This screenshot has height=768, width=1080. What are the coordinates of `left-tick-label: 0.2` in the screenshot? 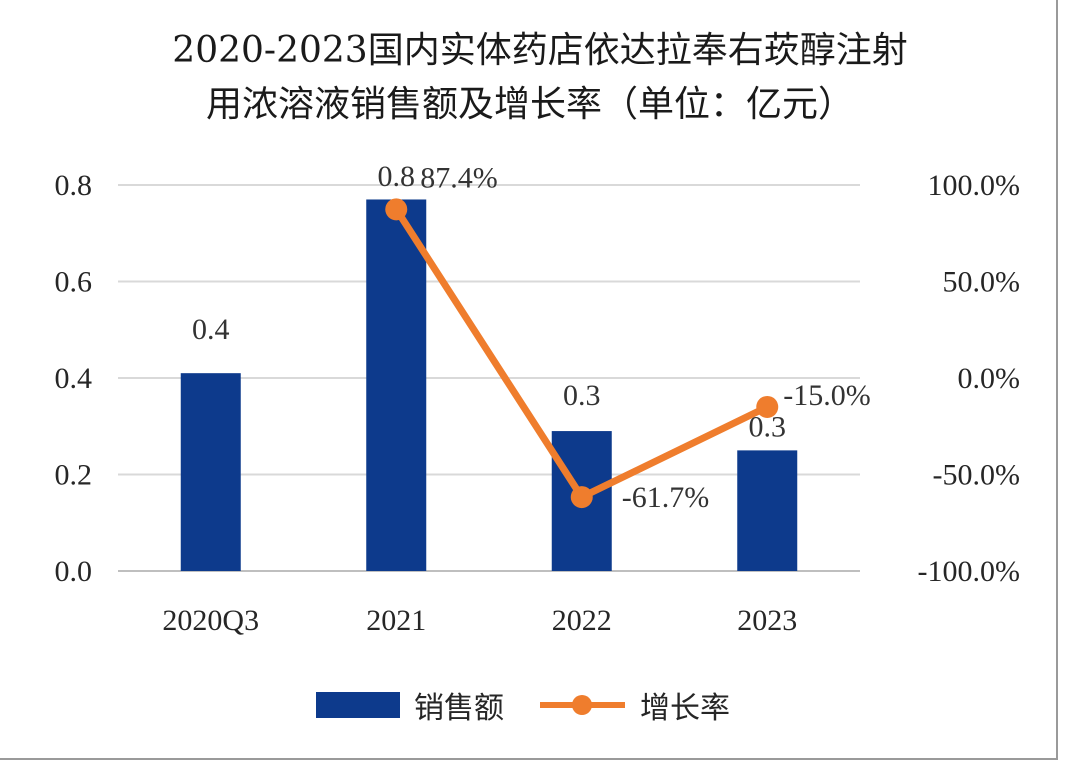 It's located at (74, 475).